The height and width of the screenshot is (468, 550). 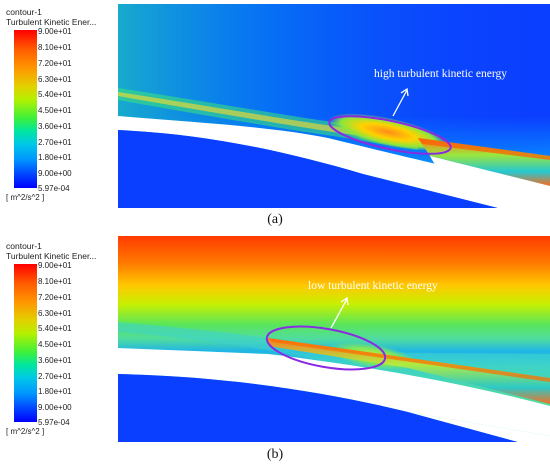 I want to click on annotation-label: high turbulent kinetic energy, so click(x=440, y=74).